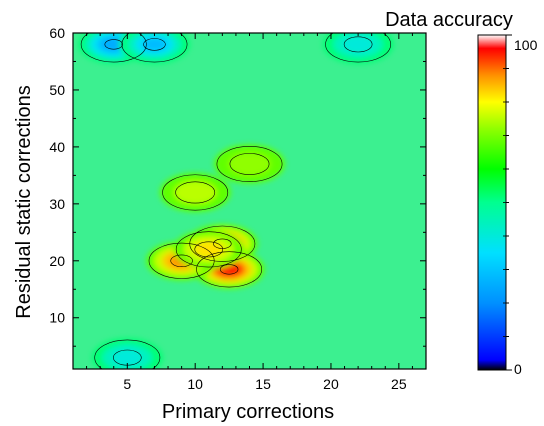 This screenshot has width=544, height=426. I want to click on colorbar-title: Data accuracy, so click(449, 20).